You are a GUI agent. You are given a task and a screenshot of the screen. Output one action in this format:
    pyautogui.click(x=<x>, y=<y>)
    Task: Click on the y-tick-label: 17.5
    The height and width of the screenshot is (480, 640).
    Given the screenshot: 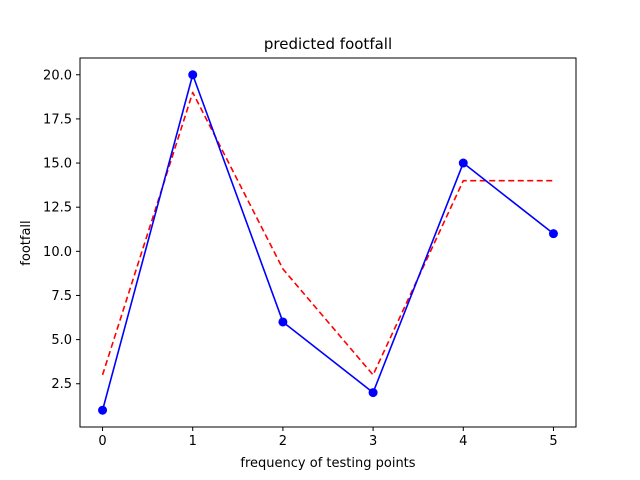 What is the action you would take?
    pyautogui.click(x=57, y=119)
    